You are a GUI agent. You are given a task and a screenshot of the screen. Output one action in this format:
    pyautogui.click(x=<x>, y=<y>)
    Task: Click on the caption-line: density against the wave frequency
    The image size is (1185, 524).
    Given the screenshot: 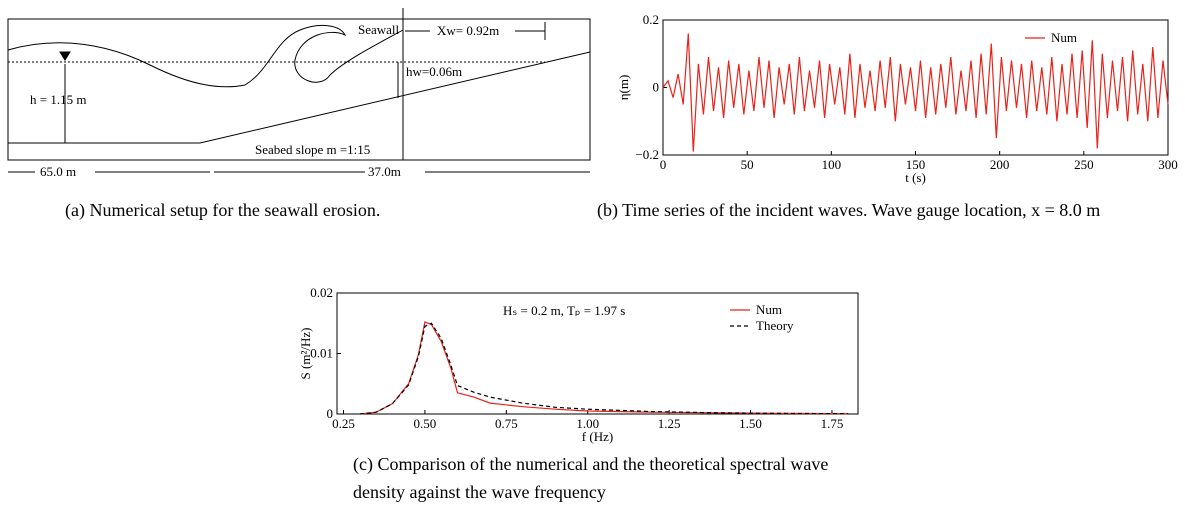 What is the action you would take?
    pyautogui.click(x=479, y=492)
    